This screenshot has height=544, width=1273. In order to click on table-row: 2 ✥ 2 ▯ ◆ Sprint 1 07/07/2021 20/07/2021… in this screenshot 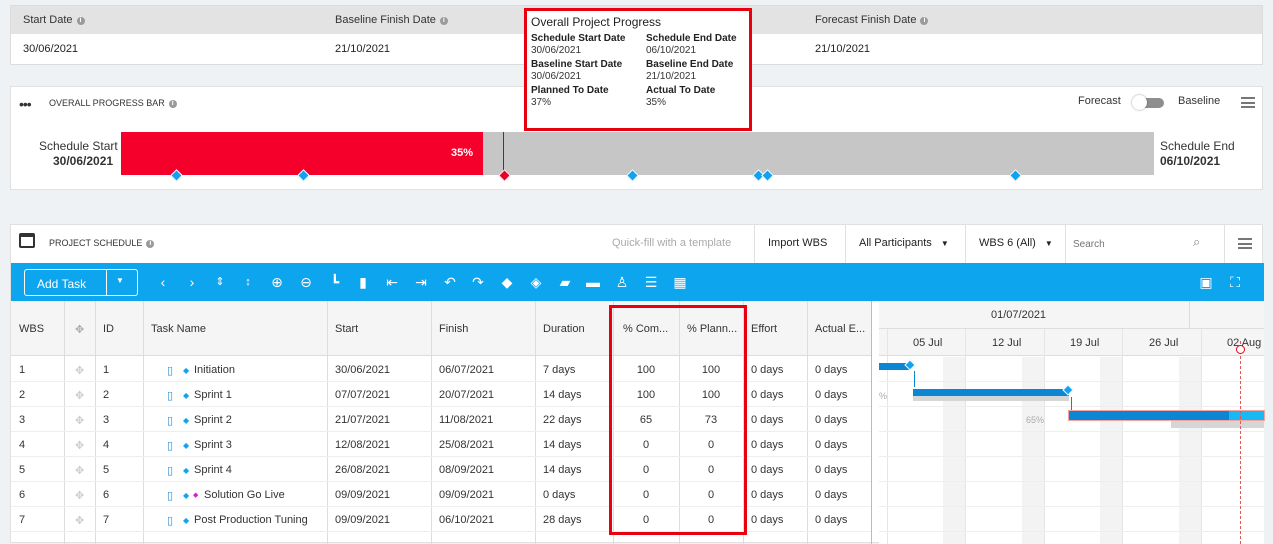, I will do `click(441, 394)`.